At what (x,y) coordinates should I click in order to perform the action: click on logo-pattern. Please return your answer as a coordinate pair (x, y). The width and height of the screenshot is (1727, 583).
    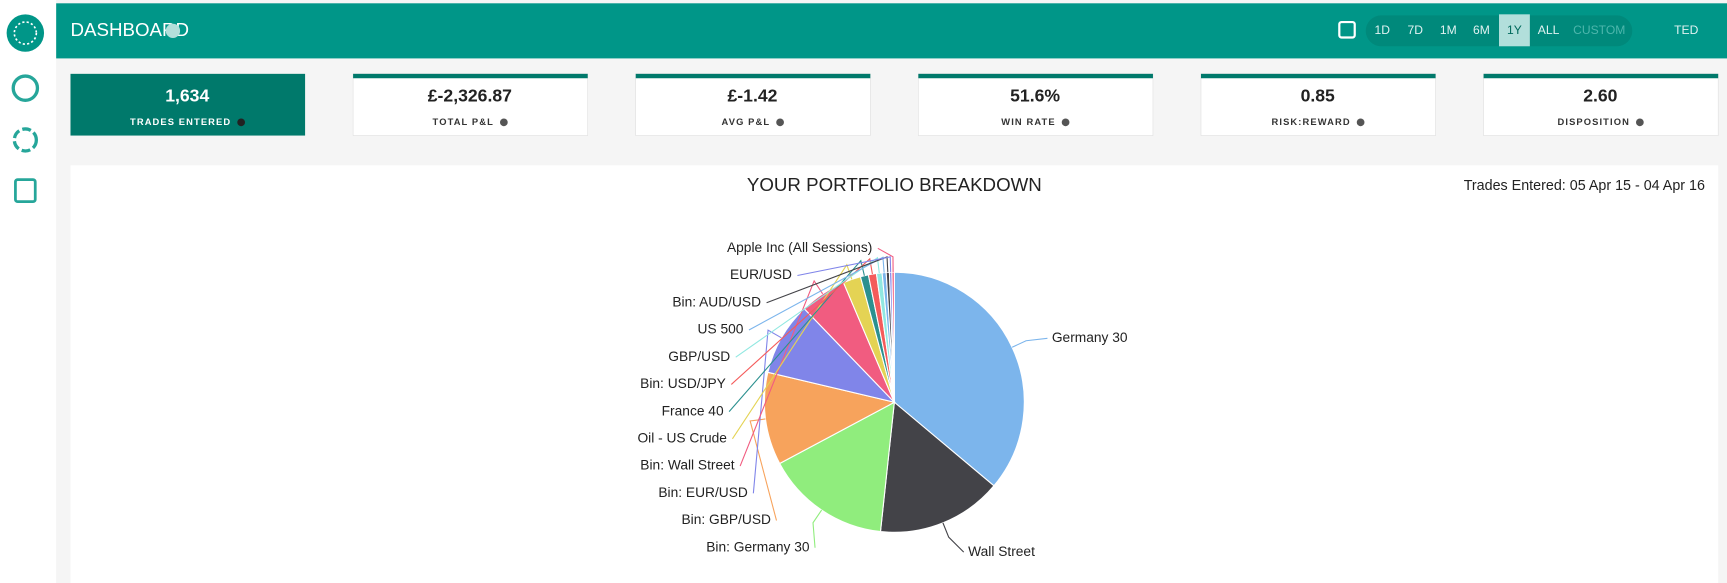
    Looking at the image, I should click on (25, 33).